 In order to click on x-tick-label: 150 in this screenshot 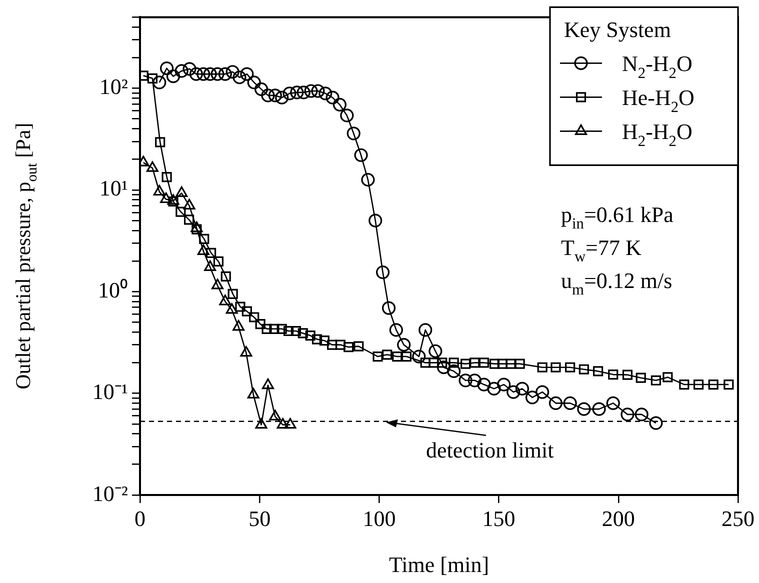, I will do `click(499, 518)`.